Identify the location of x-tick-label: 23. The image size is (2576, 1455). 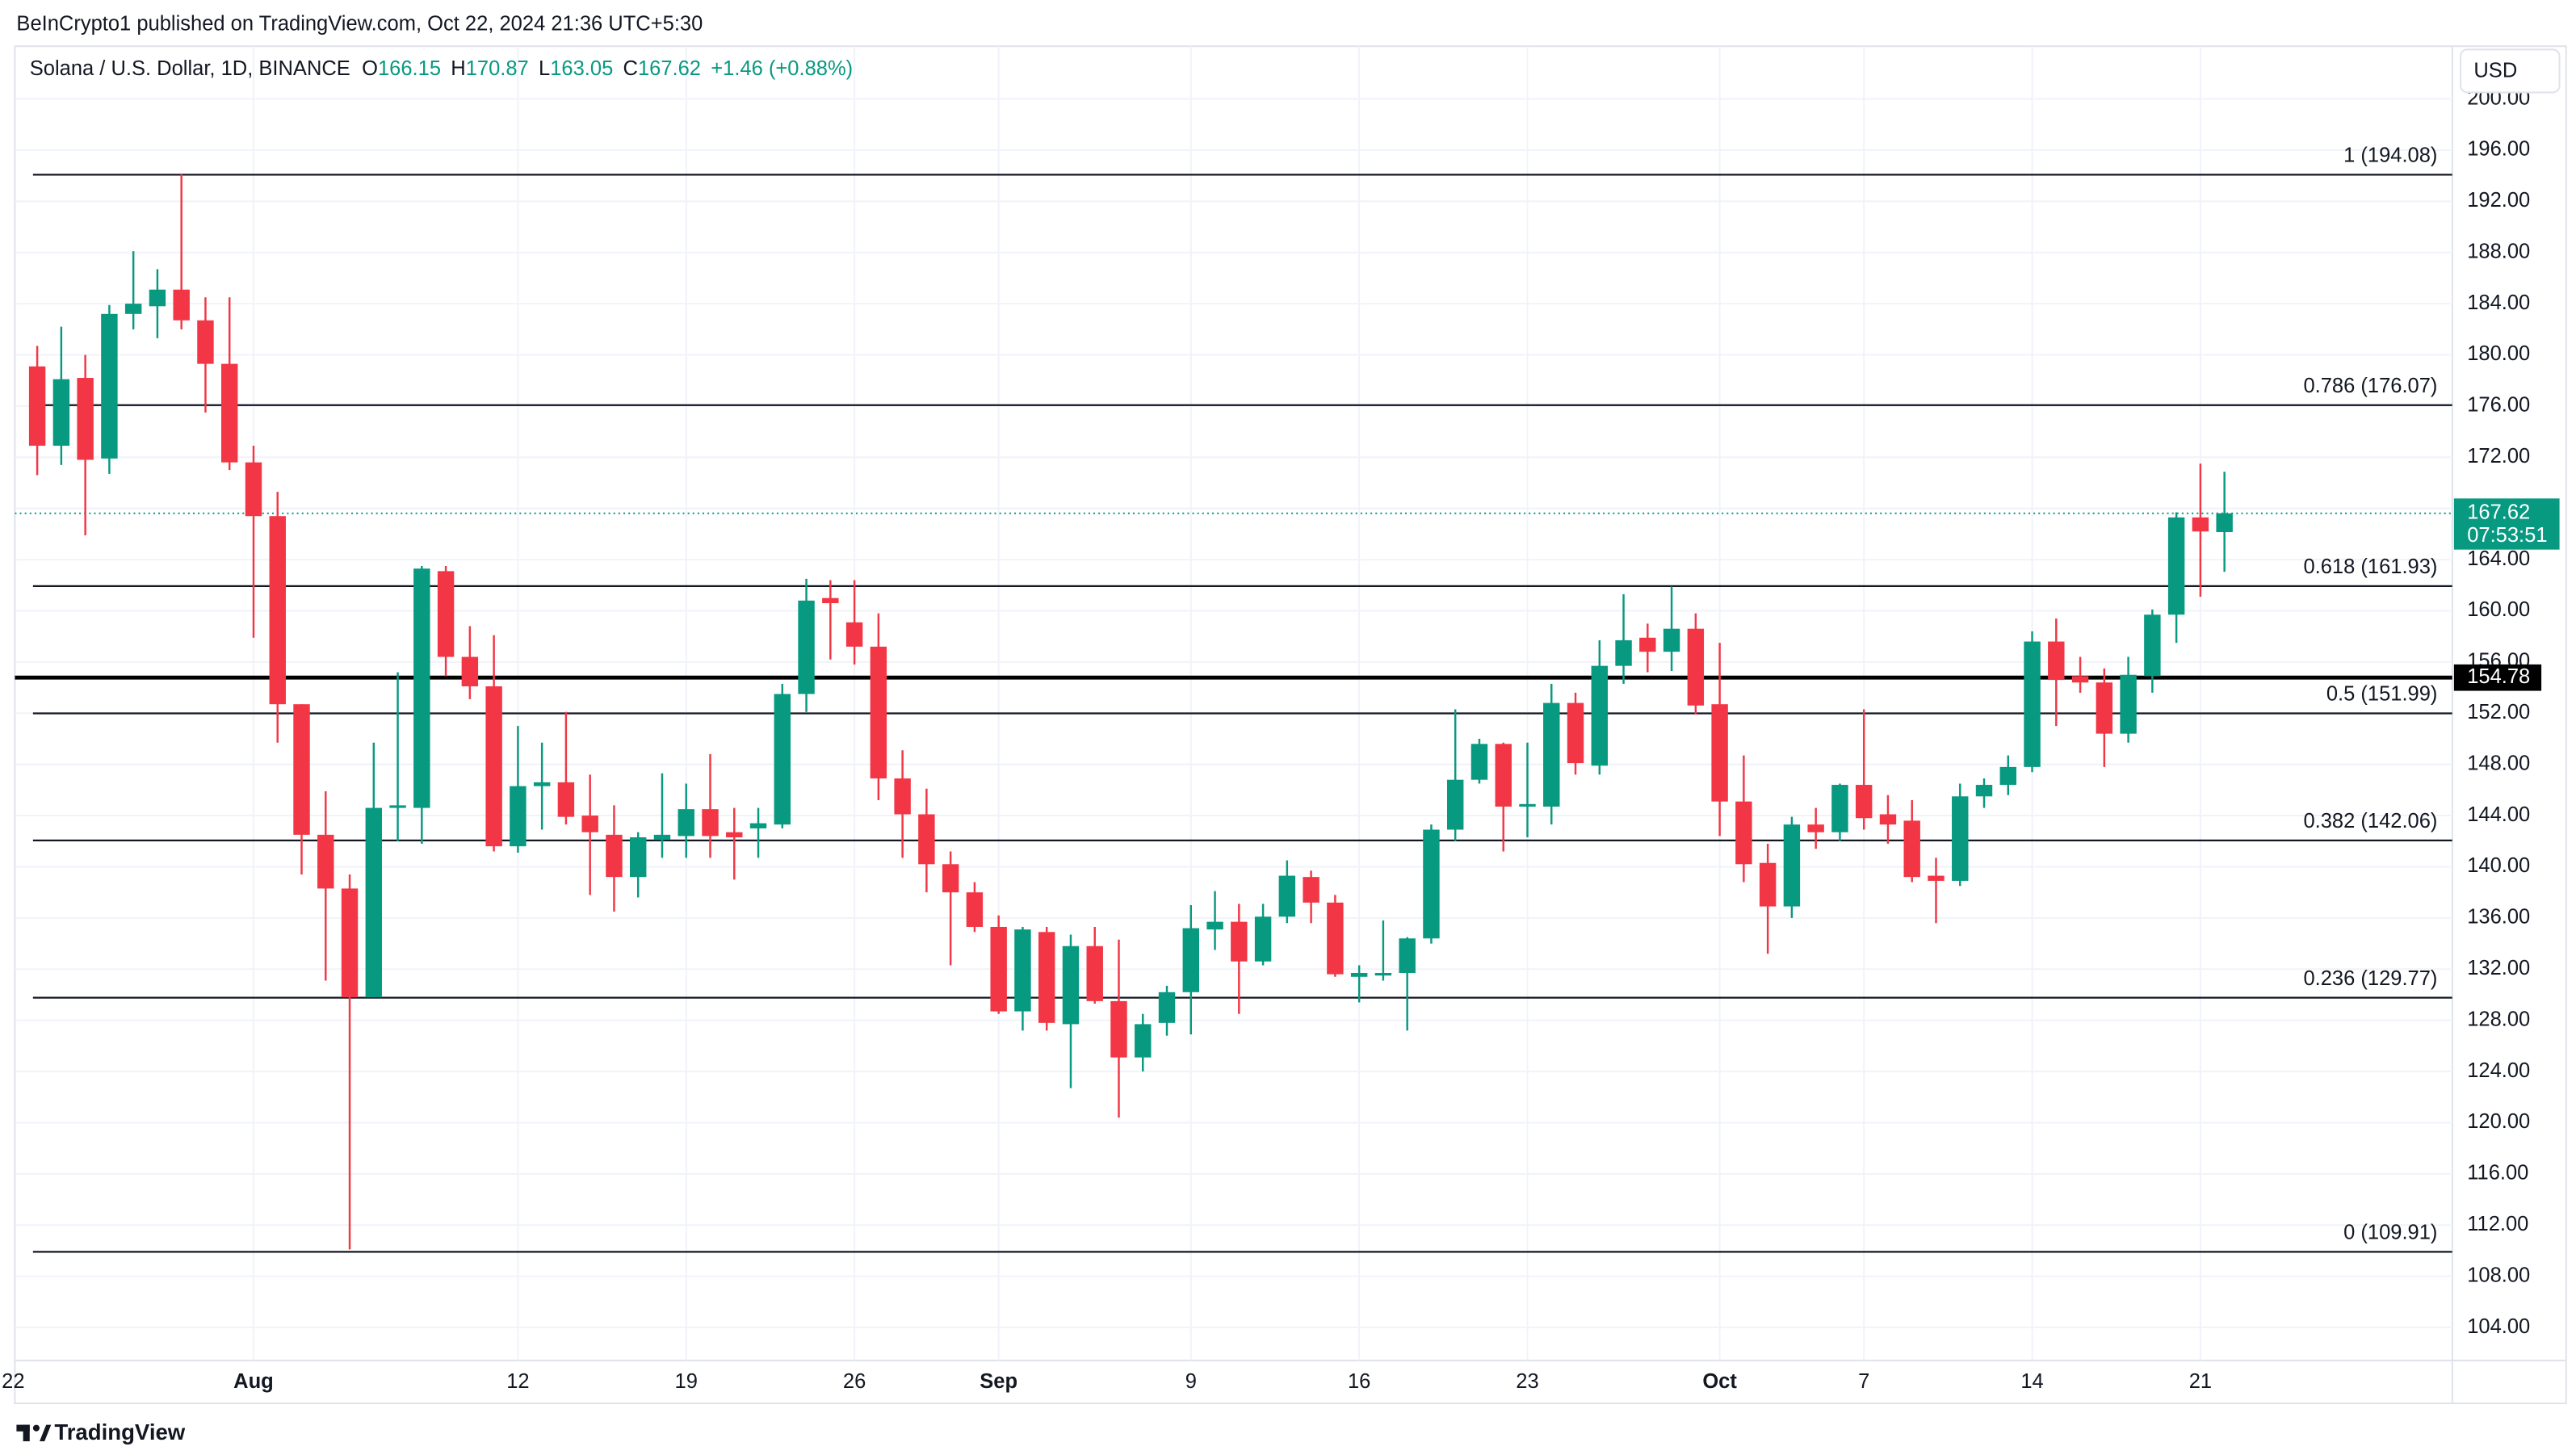
(1527, 1381).